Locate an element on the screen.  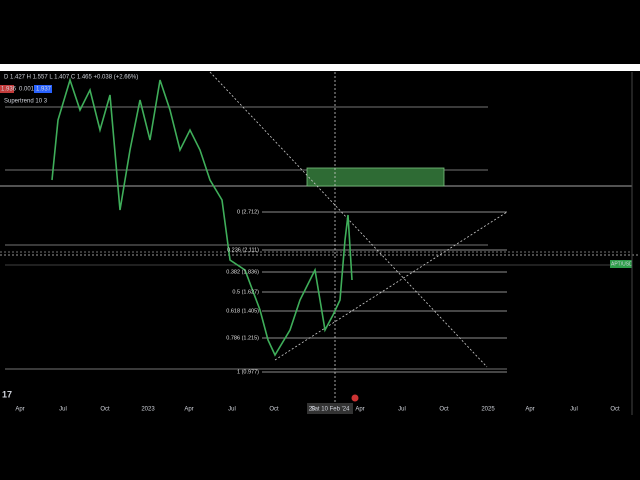
zone-box is located at coordinates (375, 177).